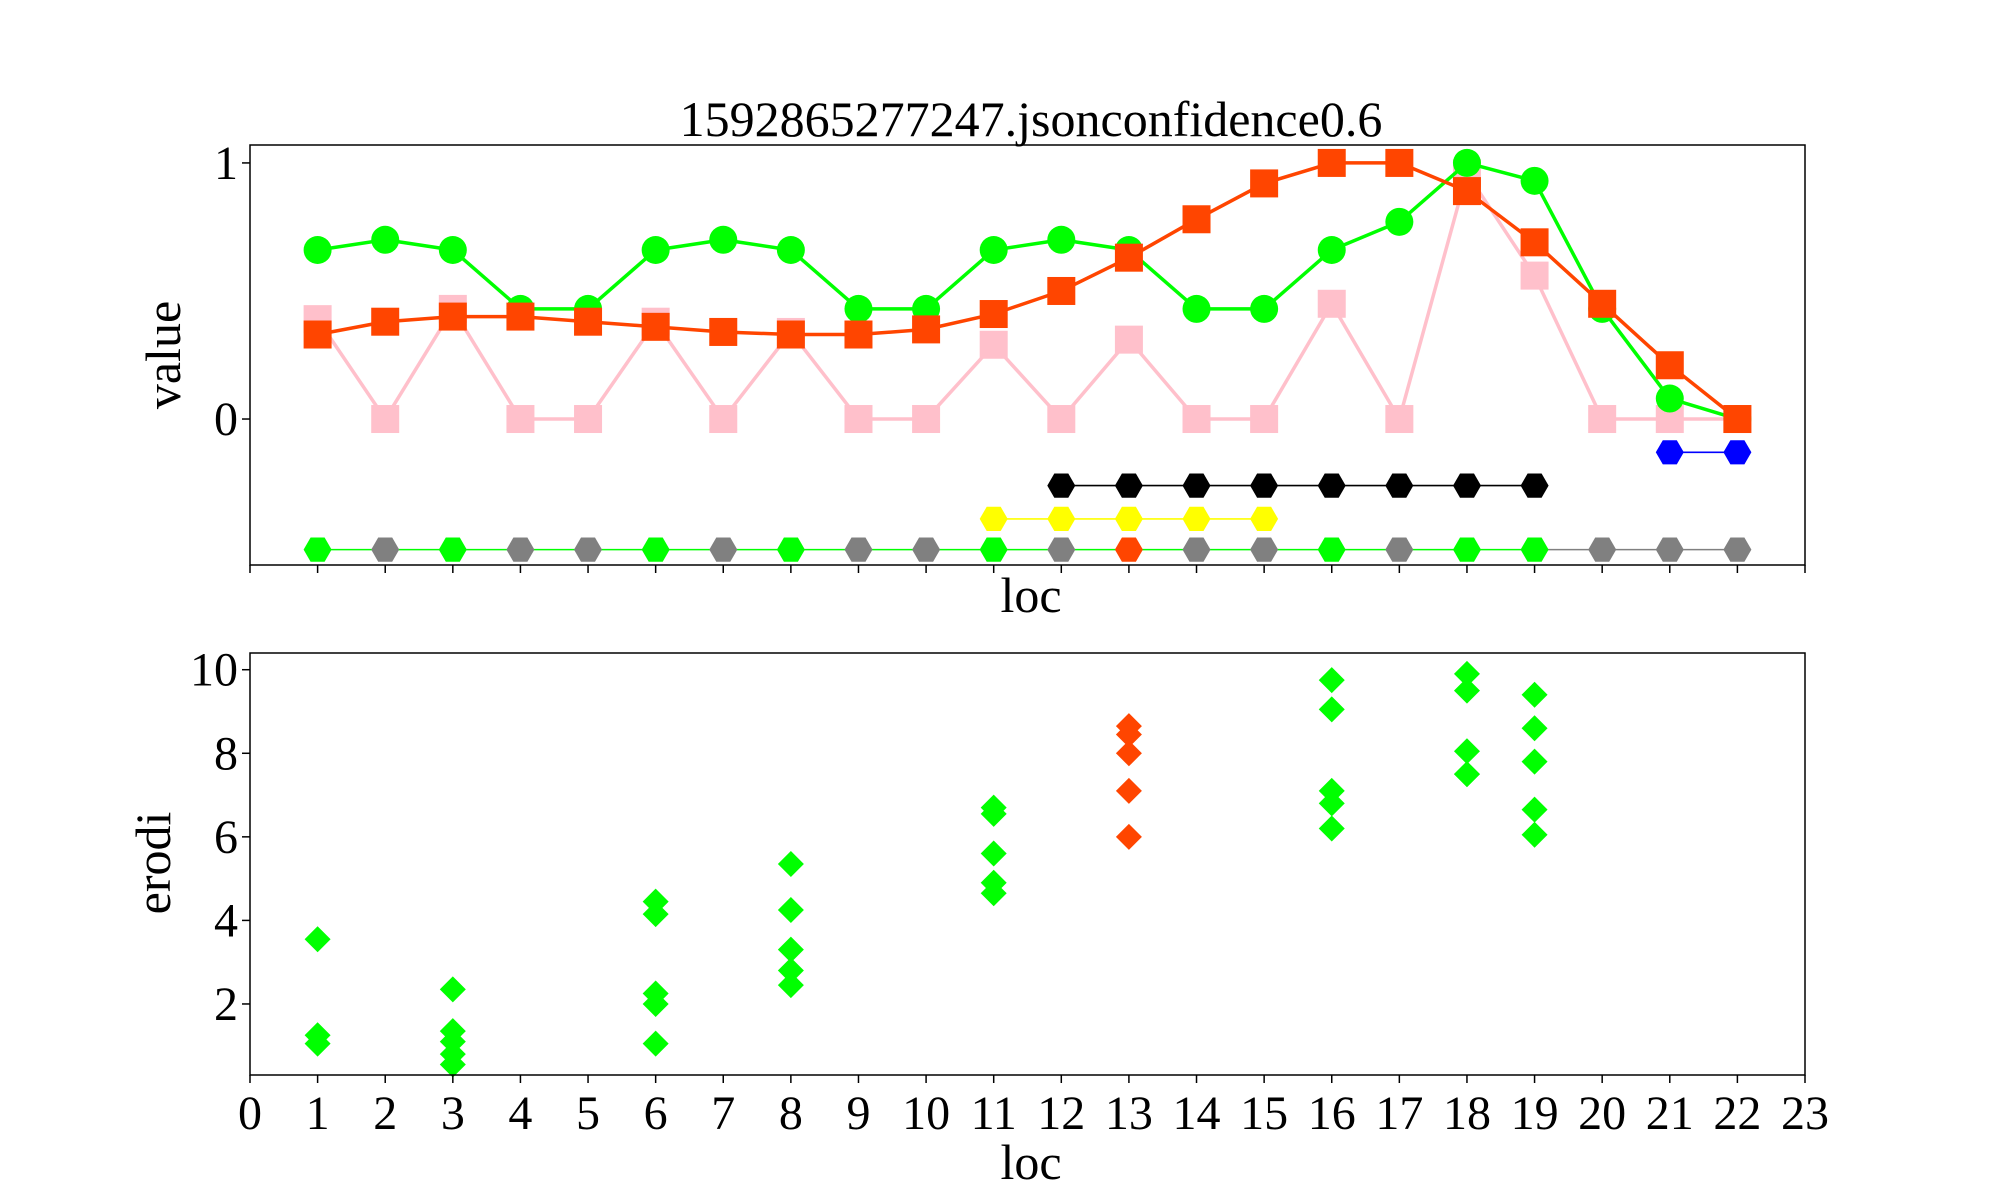  Describe the element at coordinates (1669, 452) in the screenshot. I see `top-series-3-point` at that location.